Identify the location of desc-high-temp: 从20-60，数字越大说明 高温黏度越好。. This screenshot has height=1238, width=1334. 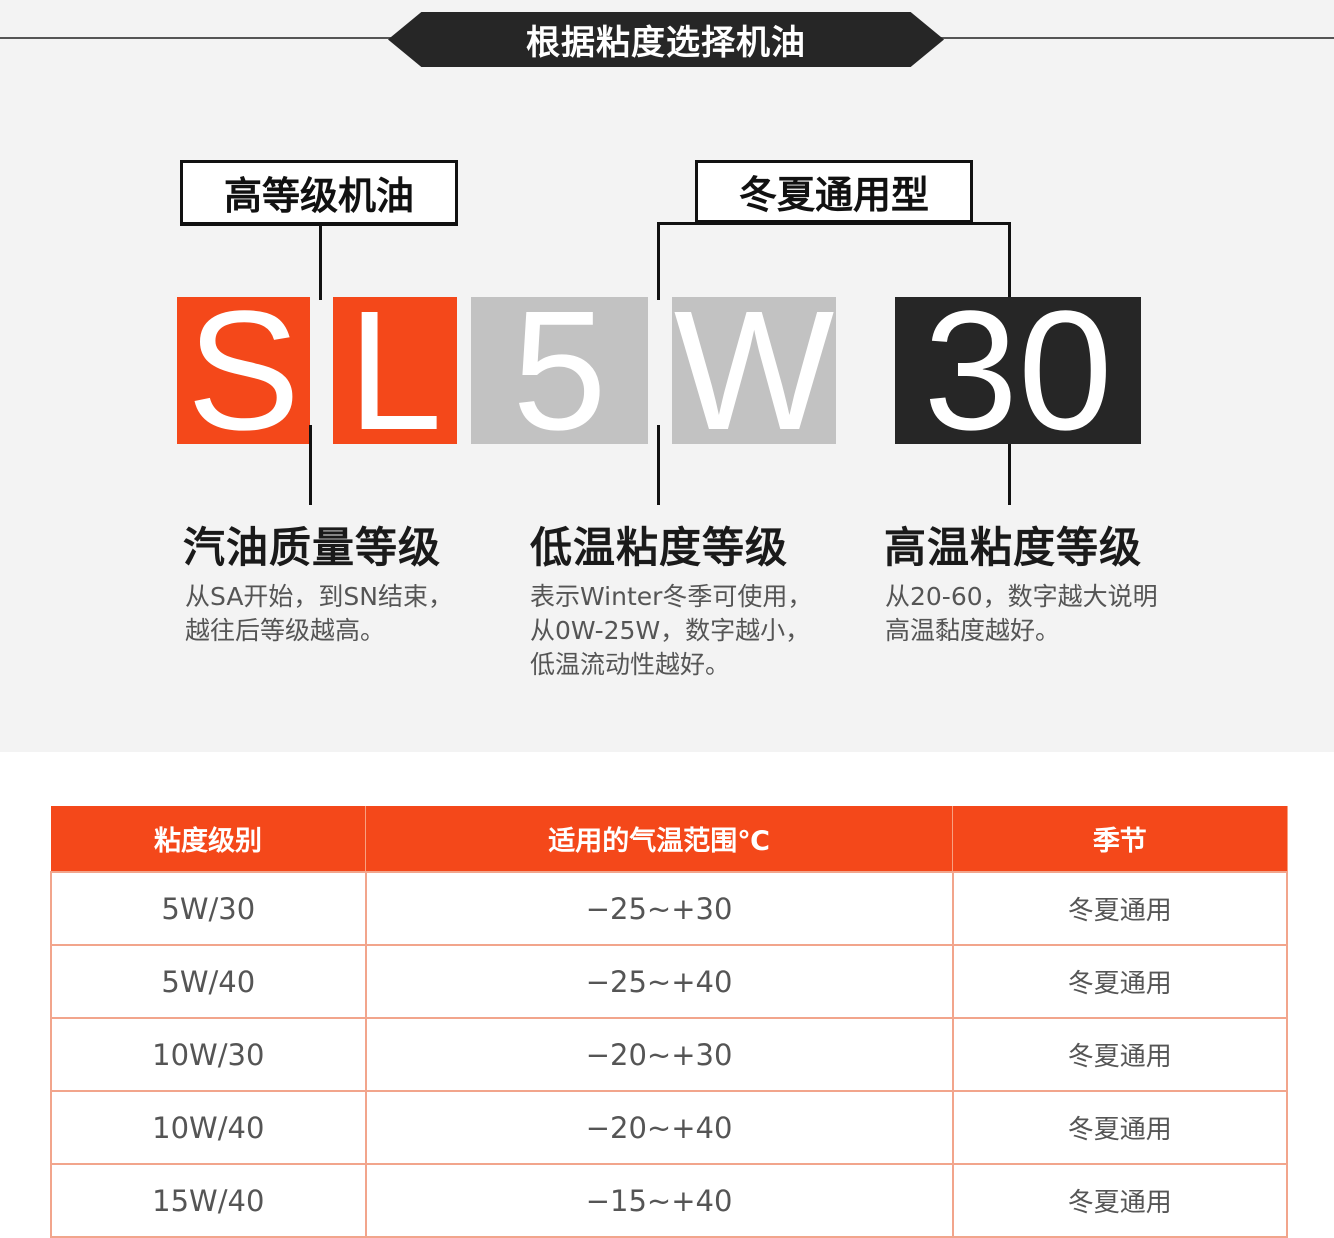
(1021, 613).